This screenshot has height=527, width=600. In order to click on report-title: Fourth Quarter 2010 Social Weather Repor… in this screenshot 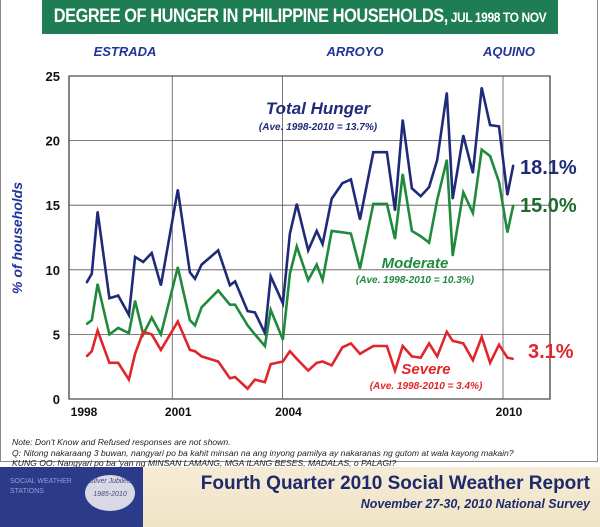, I will do `click(395, 483)`.